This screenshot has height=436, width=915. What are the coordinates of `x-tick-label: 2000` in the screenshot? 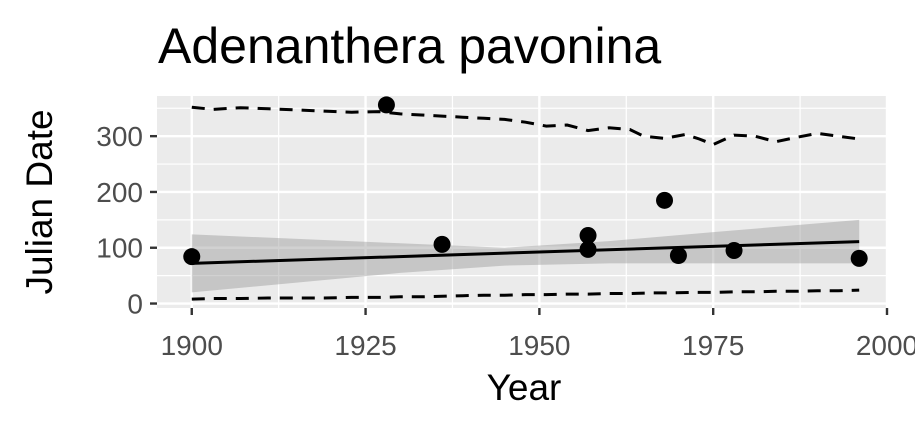 It's located at (885, 345).